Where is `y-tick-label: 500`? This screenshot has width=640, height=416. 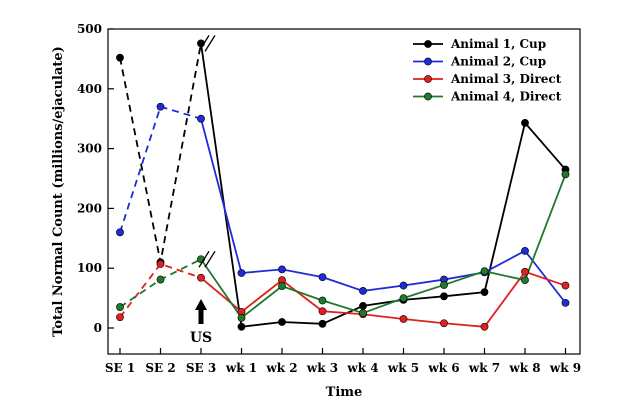 y-tick-label: 500 is located at coordinates (89, 29).